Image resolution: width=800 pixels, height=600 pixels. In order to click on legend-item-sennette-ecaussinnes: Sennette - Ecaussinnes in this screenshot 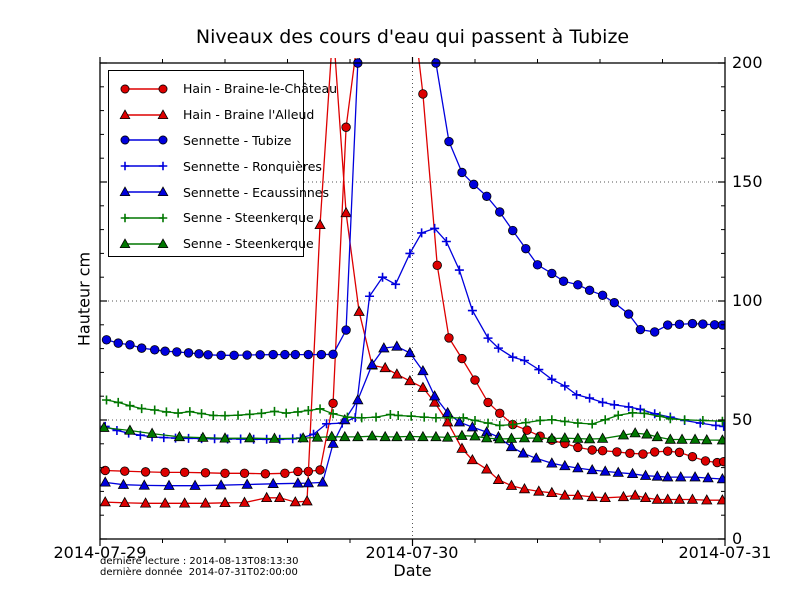, I will do `click(219, 192)`.